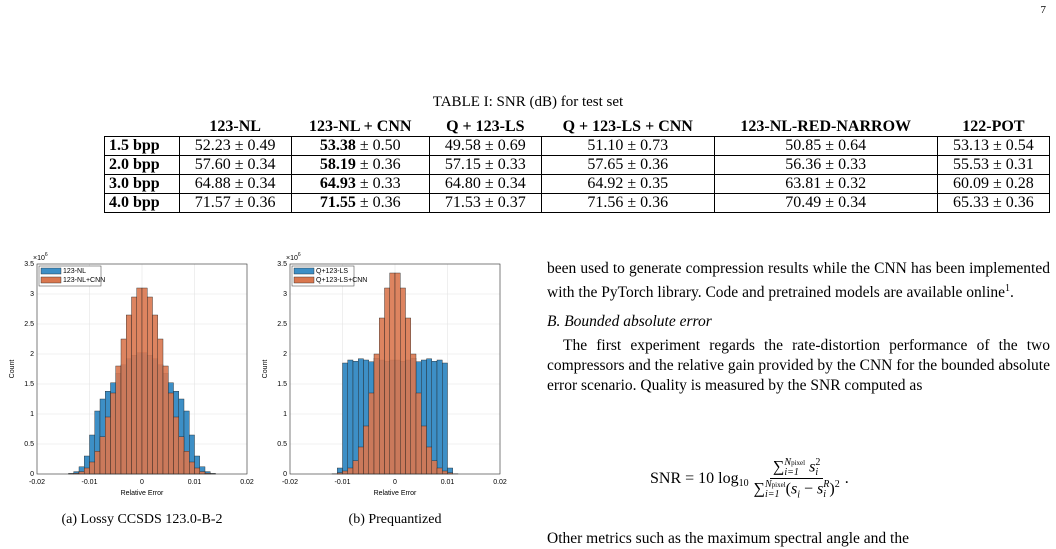 The image size is (1056, 549). Describe the element at coordinates (29, 264) in the screenshot. I see `y-tick-label: 3.5` at that location.